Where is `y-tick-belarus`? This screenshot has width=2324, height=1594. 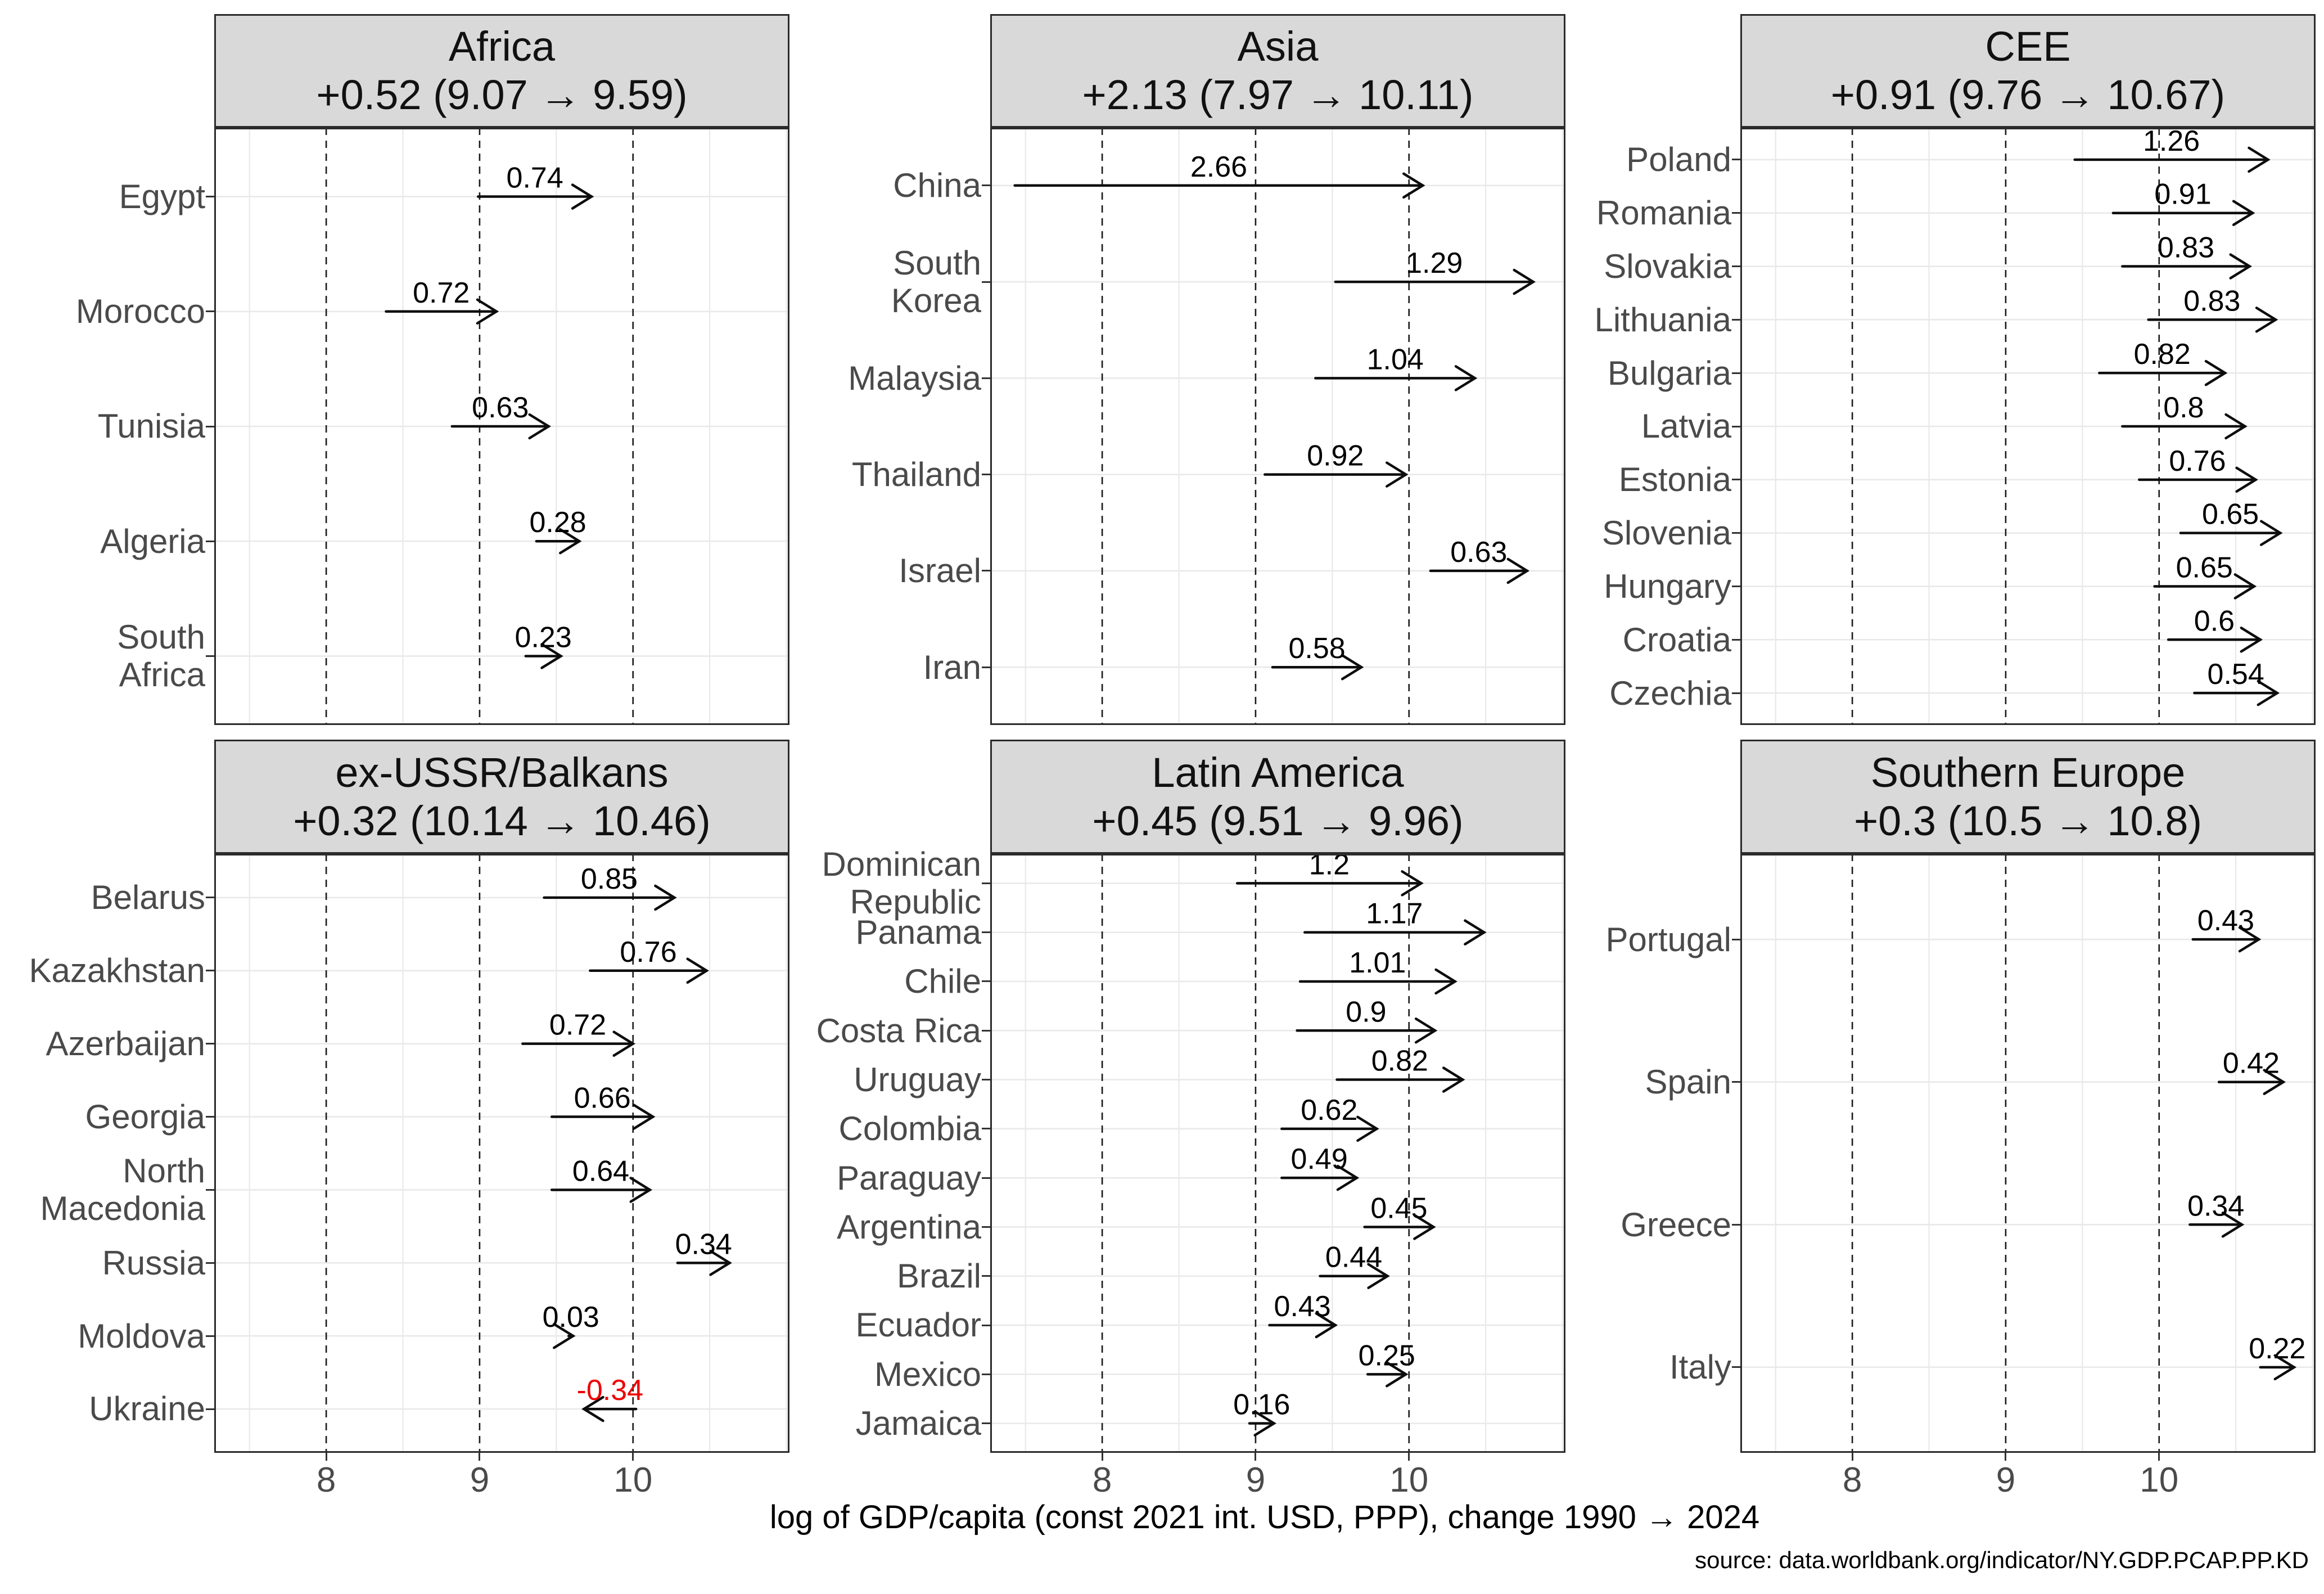
y-tick-belarus is located at coordinates (210, 898).